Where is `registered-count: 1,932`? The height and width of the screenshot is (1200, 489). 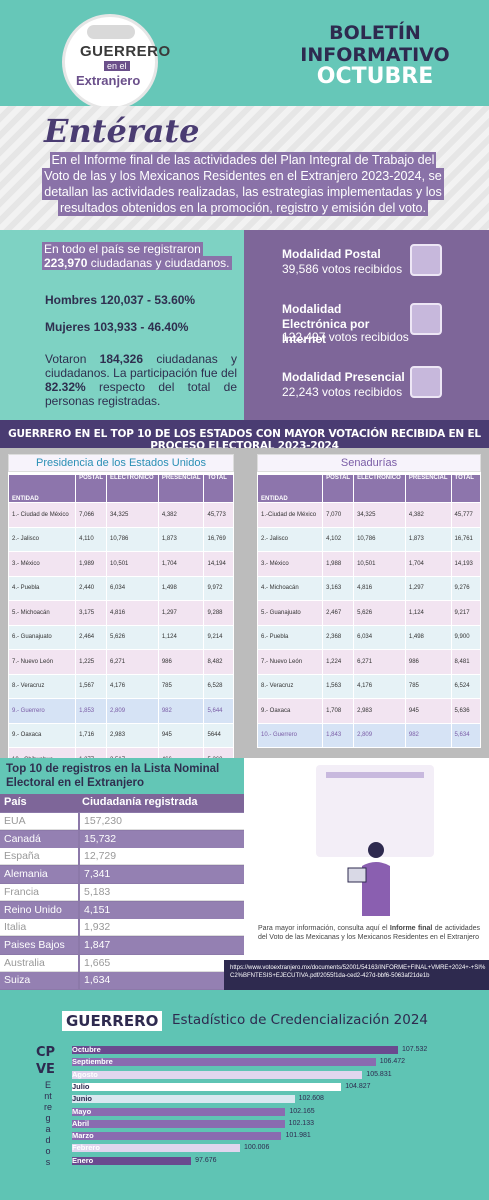 registered-count: 1,932 is located at coordinates (162, 928).